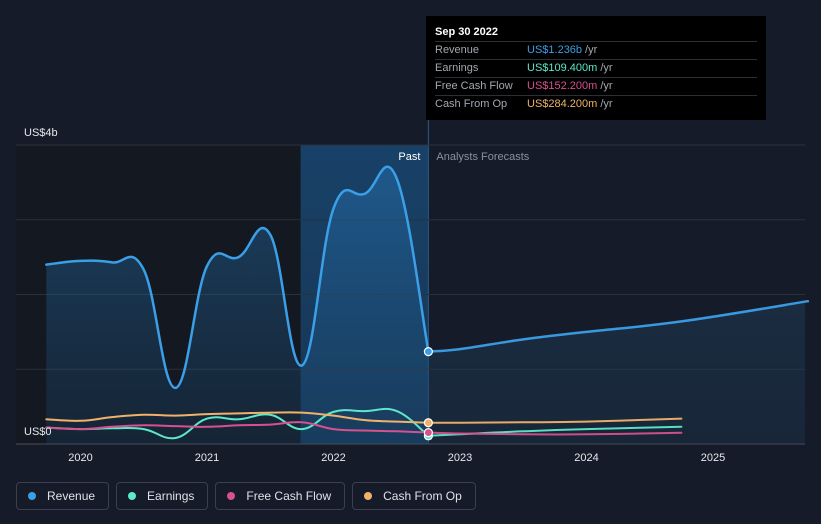 Image resolution: width=821 pixels, height=524 pixels. I want to click on legend-label: Cash From Op, so click(422, 496).